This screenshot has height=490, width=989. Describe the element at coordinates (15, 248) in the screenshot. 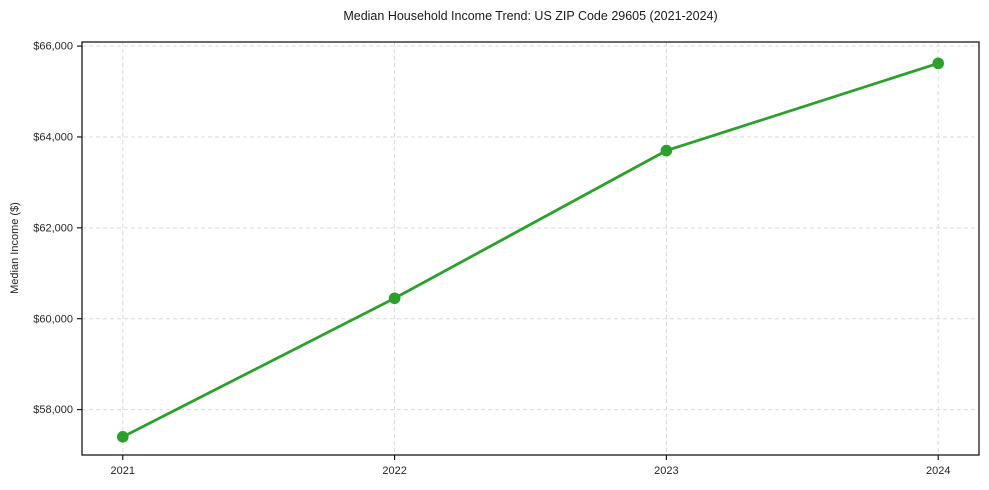

I see `y-axis-label: Median Income ($)` at that location.